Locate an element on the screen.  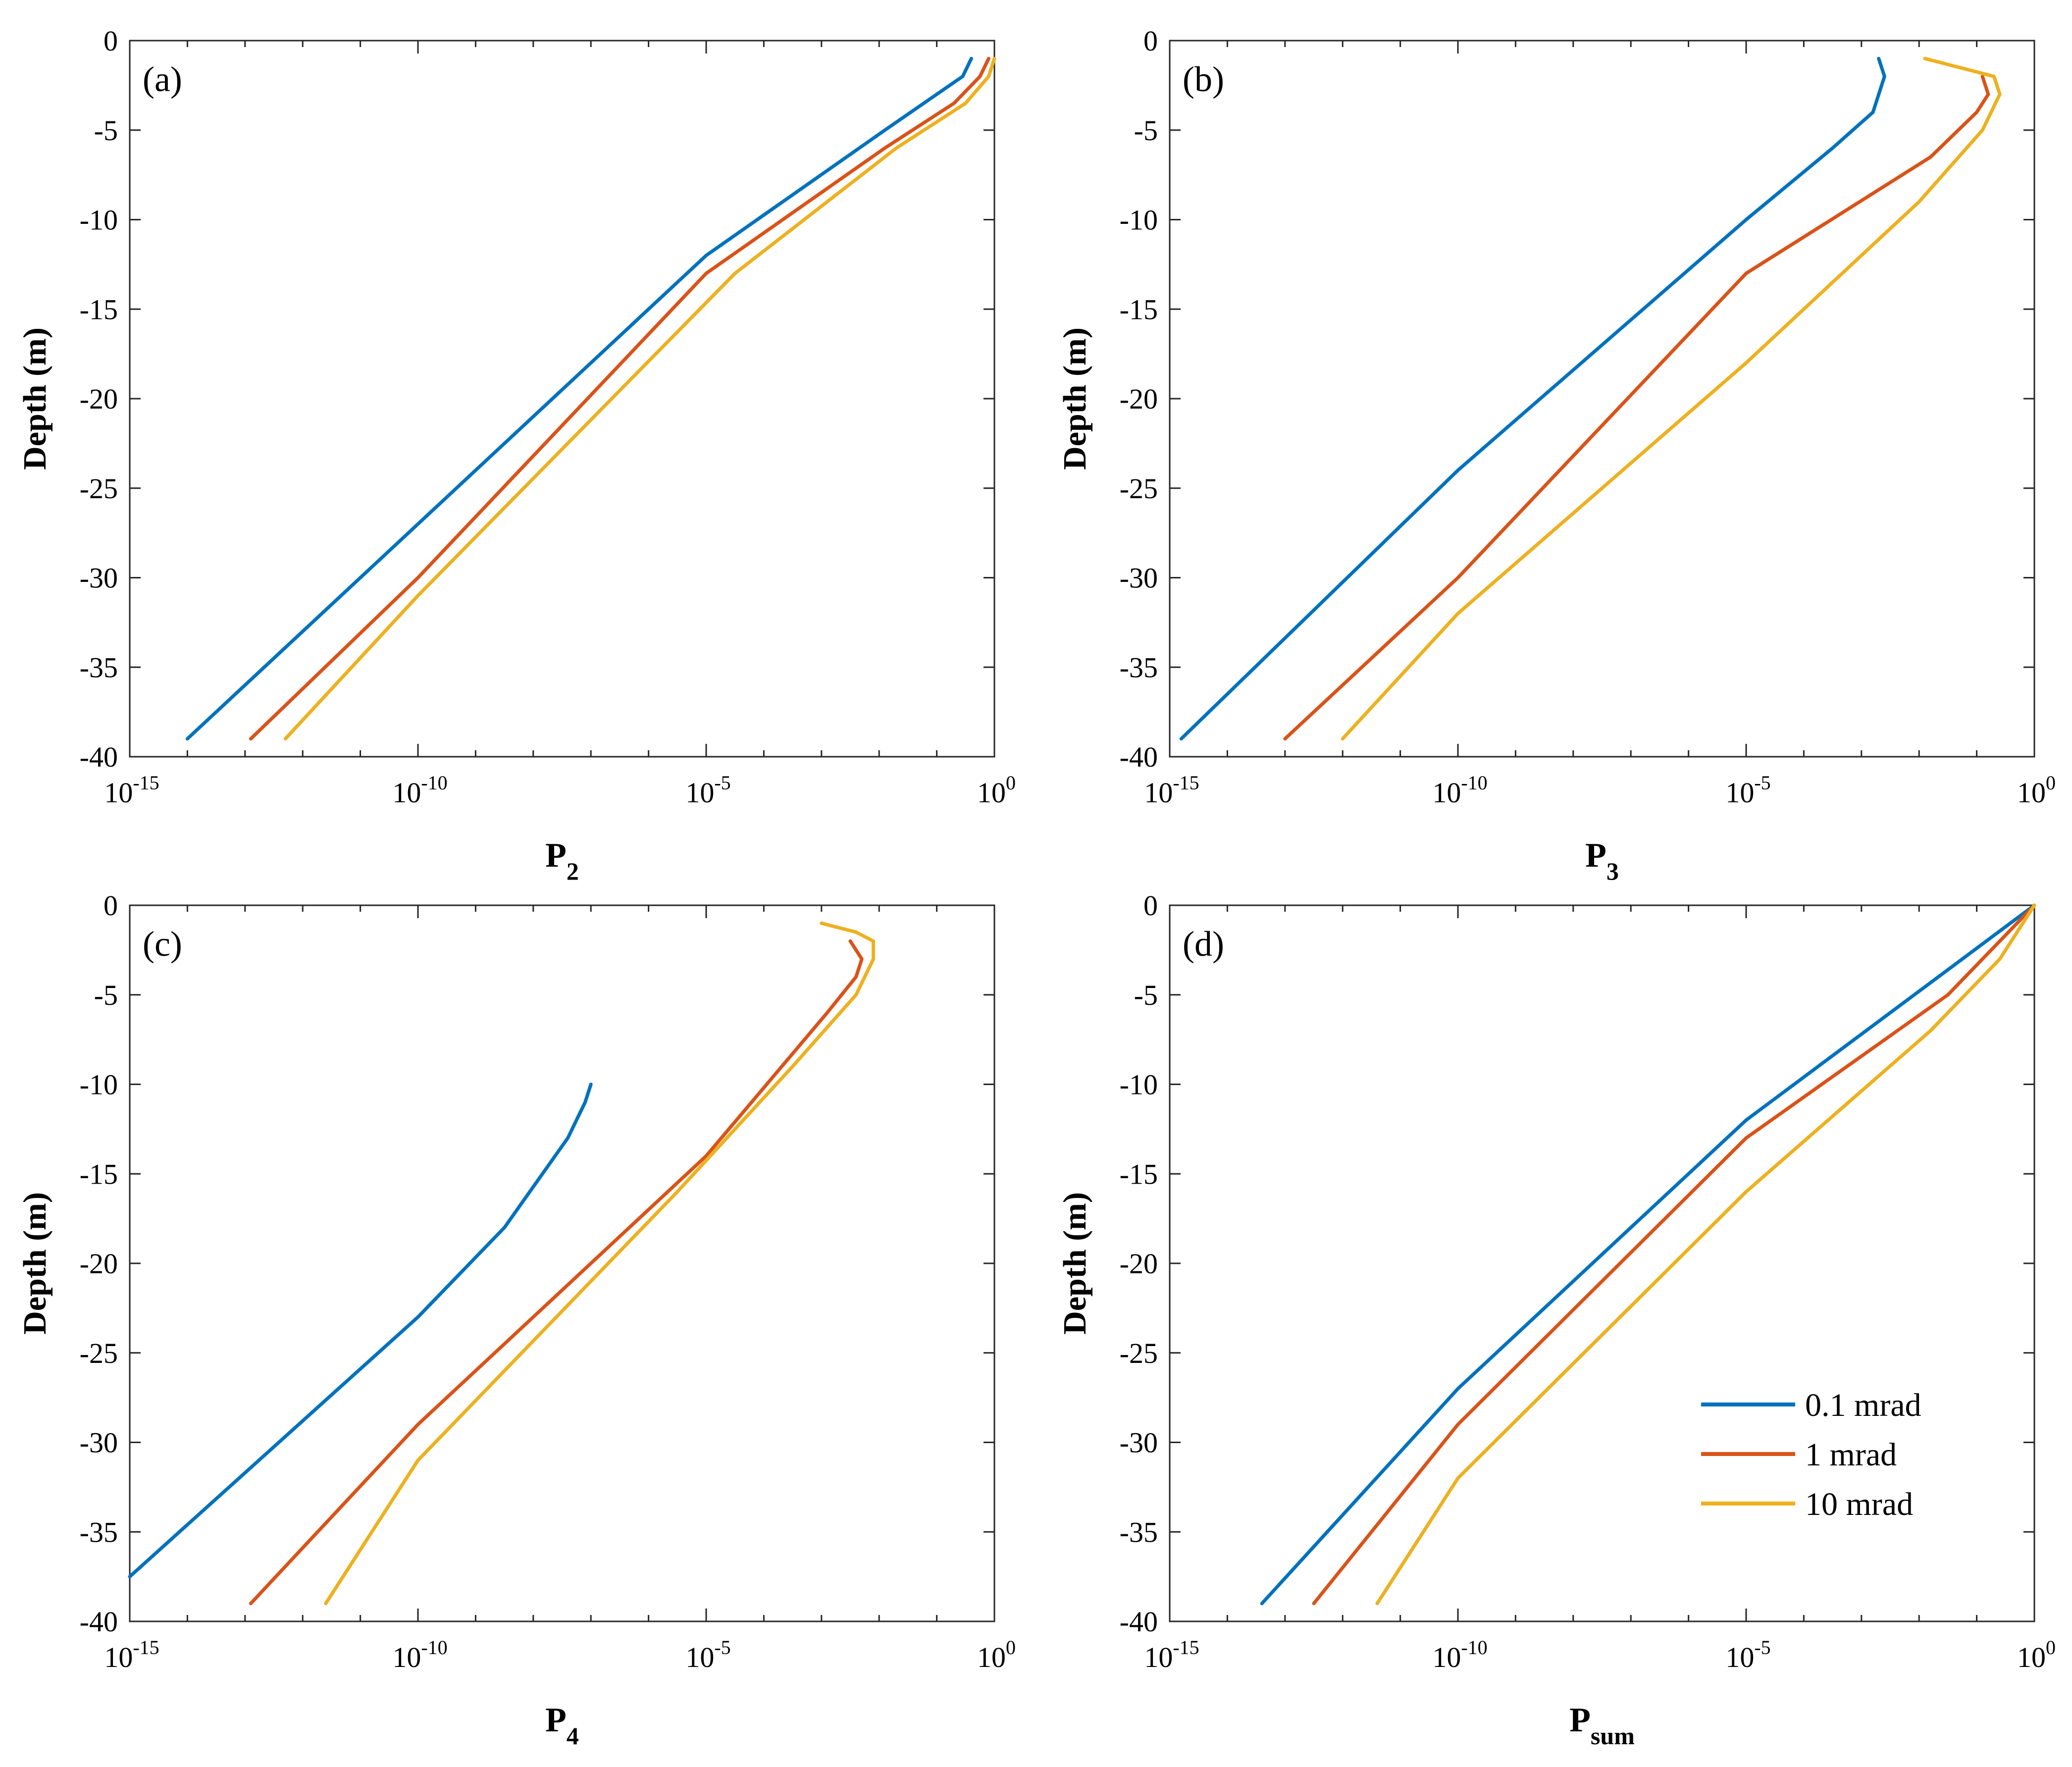
legend: 0.1 mrad 1 mrad 10 mrad is located at coordinates (1811, 1454).